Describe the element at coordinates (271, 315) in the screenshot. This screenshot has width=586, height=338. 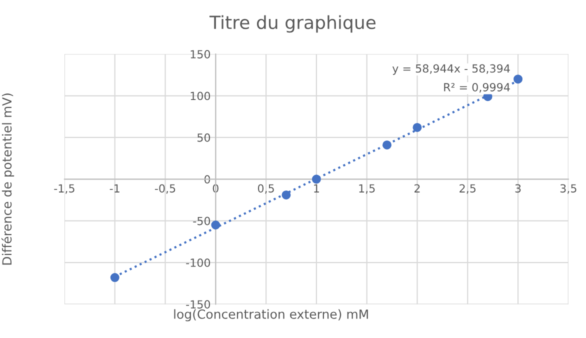
I see `x-axis-title: log(Concentration externe) mM` at that location.